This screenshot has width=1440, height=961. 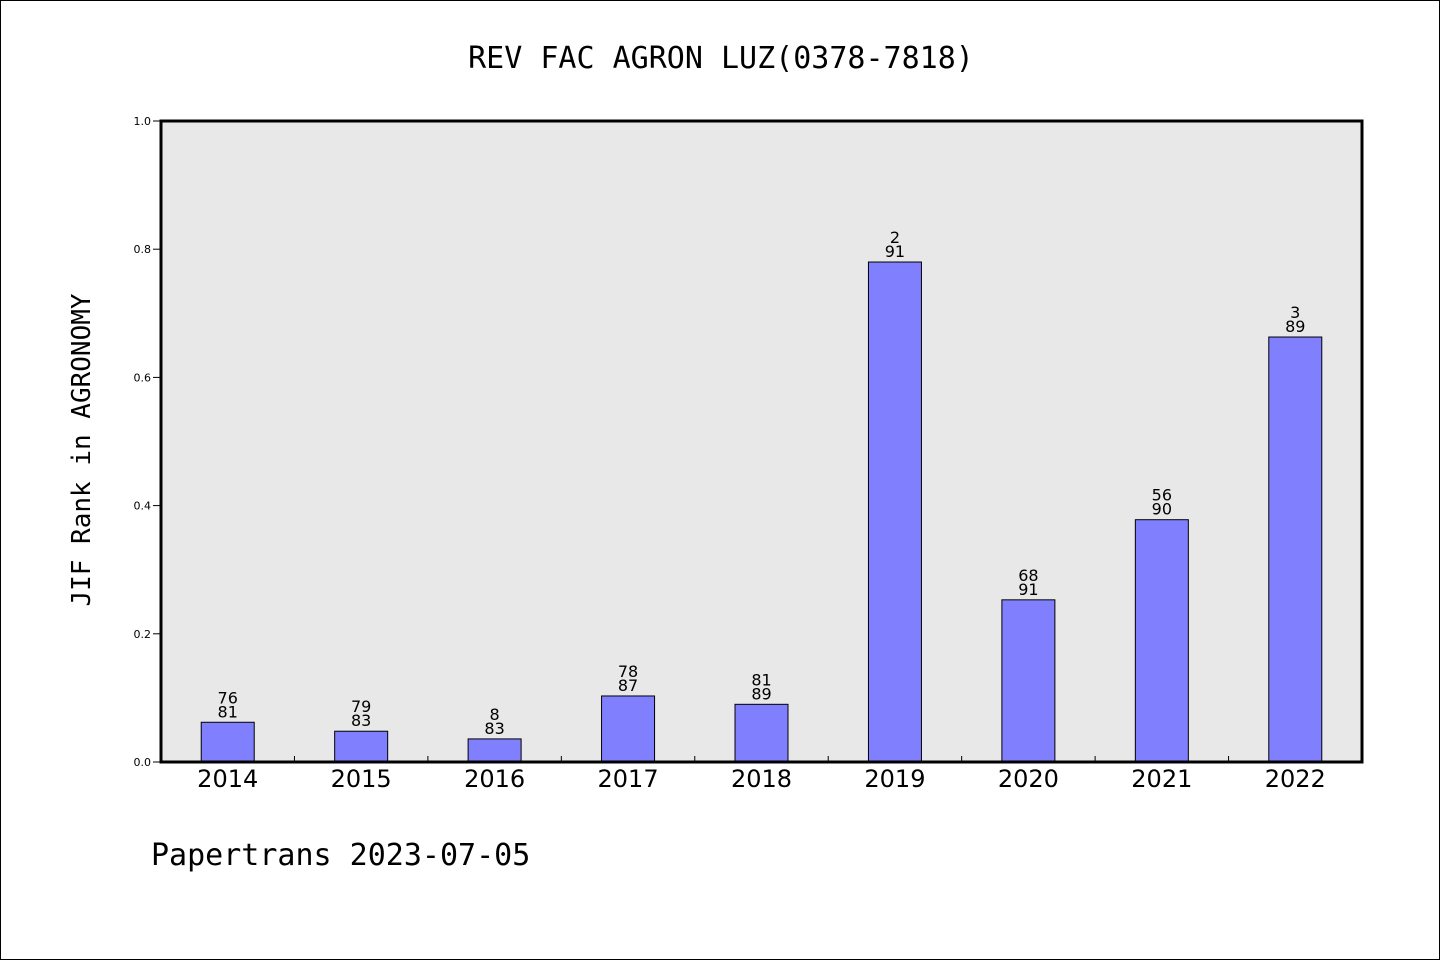 What do you see at coordinates (761, 679) in the screenshot?
I see `bar-label-rank: 81` at bounding box center [761, 679].